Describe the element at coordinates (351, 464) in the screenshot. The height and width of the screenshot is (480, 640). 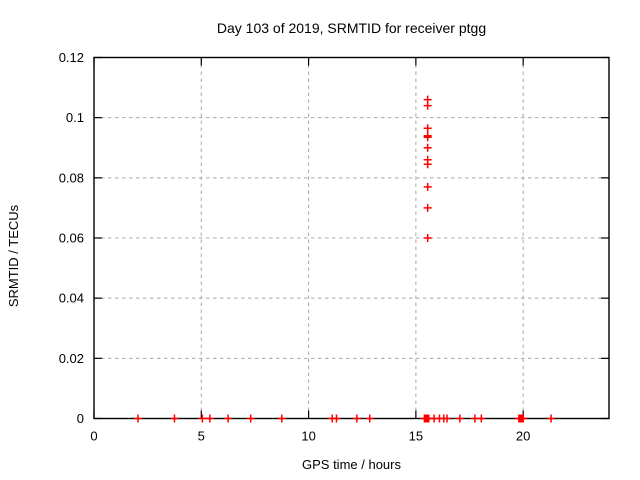
I see `x-axis-label: GPS time / hours` at that location.